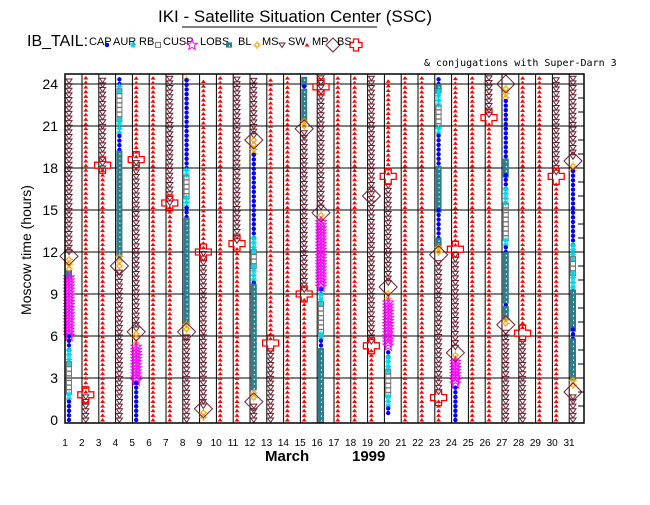 This screenshot has height=505, width=650. I want to click on day-27-column, so click(506, 249).